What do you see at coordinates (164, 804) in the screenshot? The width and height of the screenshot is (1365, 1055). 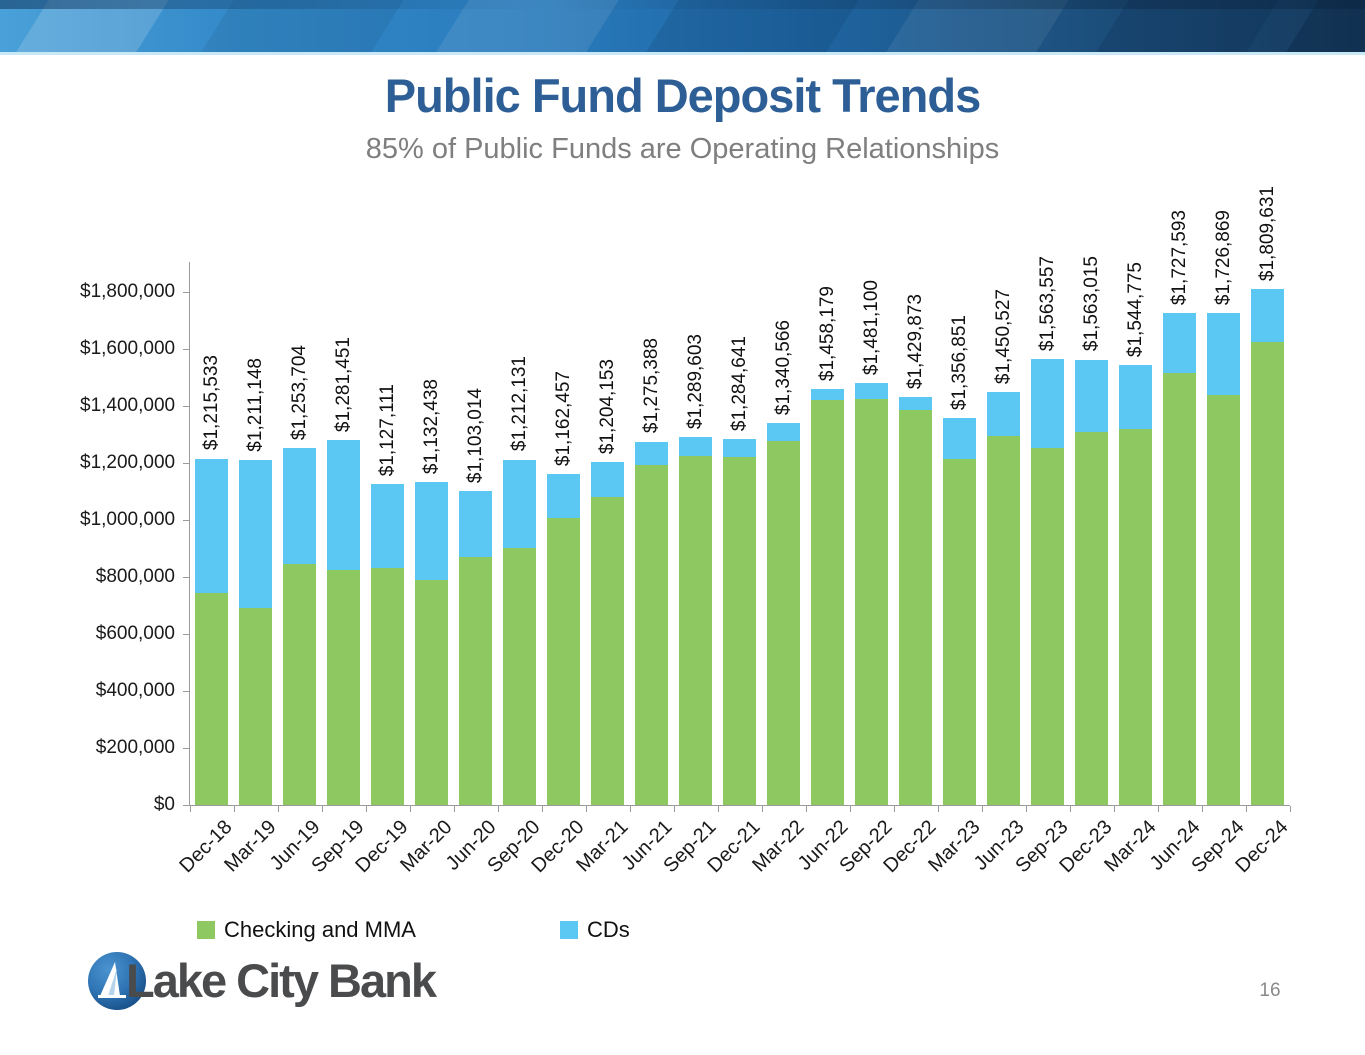 I see `y-axis-label: $0` at bounding box center [164, 804].